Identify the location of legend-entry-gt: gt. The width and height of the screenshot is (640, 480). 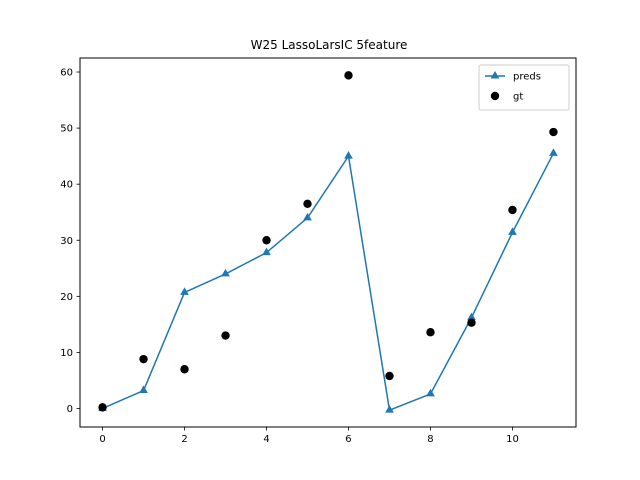
(506, 97).